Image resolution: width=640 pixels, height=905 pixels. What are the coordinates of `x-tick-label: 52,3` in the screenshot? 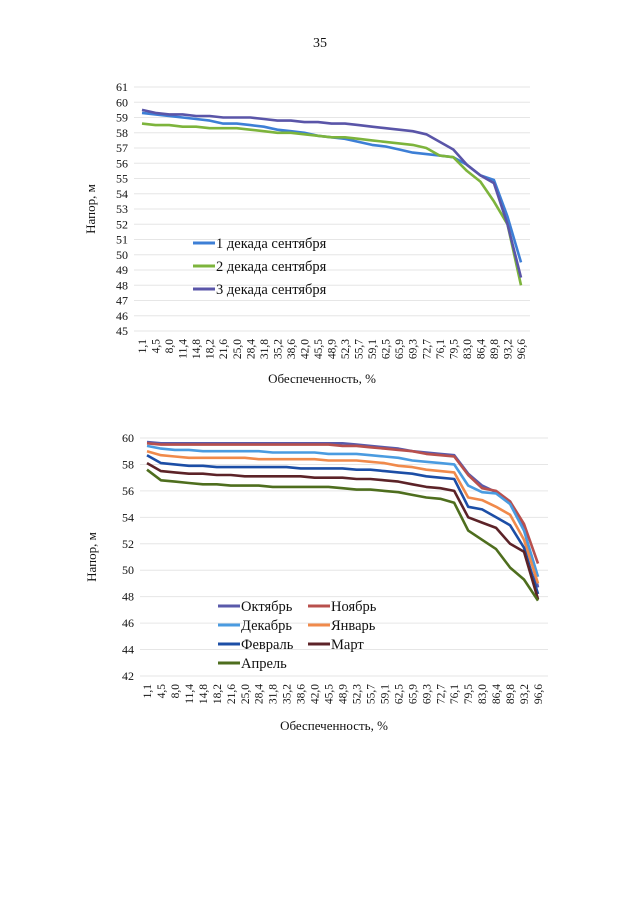 It's located at (346, 349).